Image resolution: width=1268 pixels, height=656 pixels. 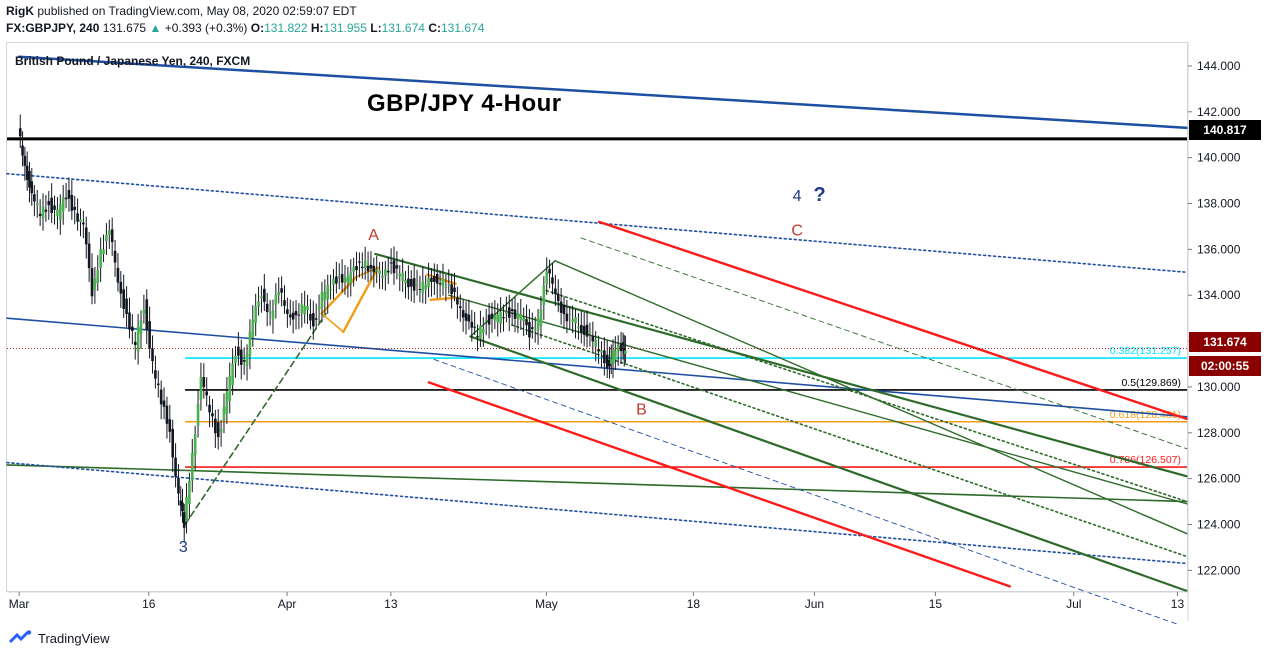 I want to click on time-tick-label: Jun, so click(x=814, y=604).